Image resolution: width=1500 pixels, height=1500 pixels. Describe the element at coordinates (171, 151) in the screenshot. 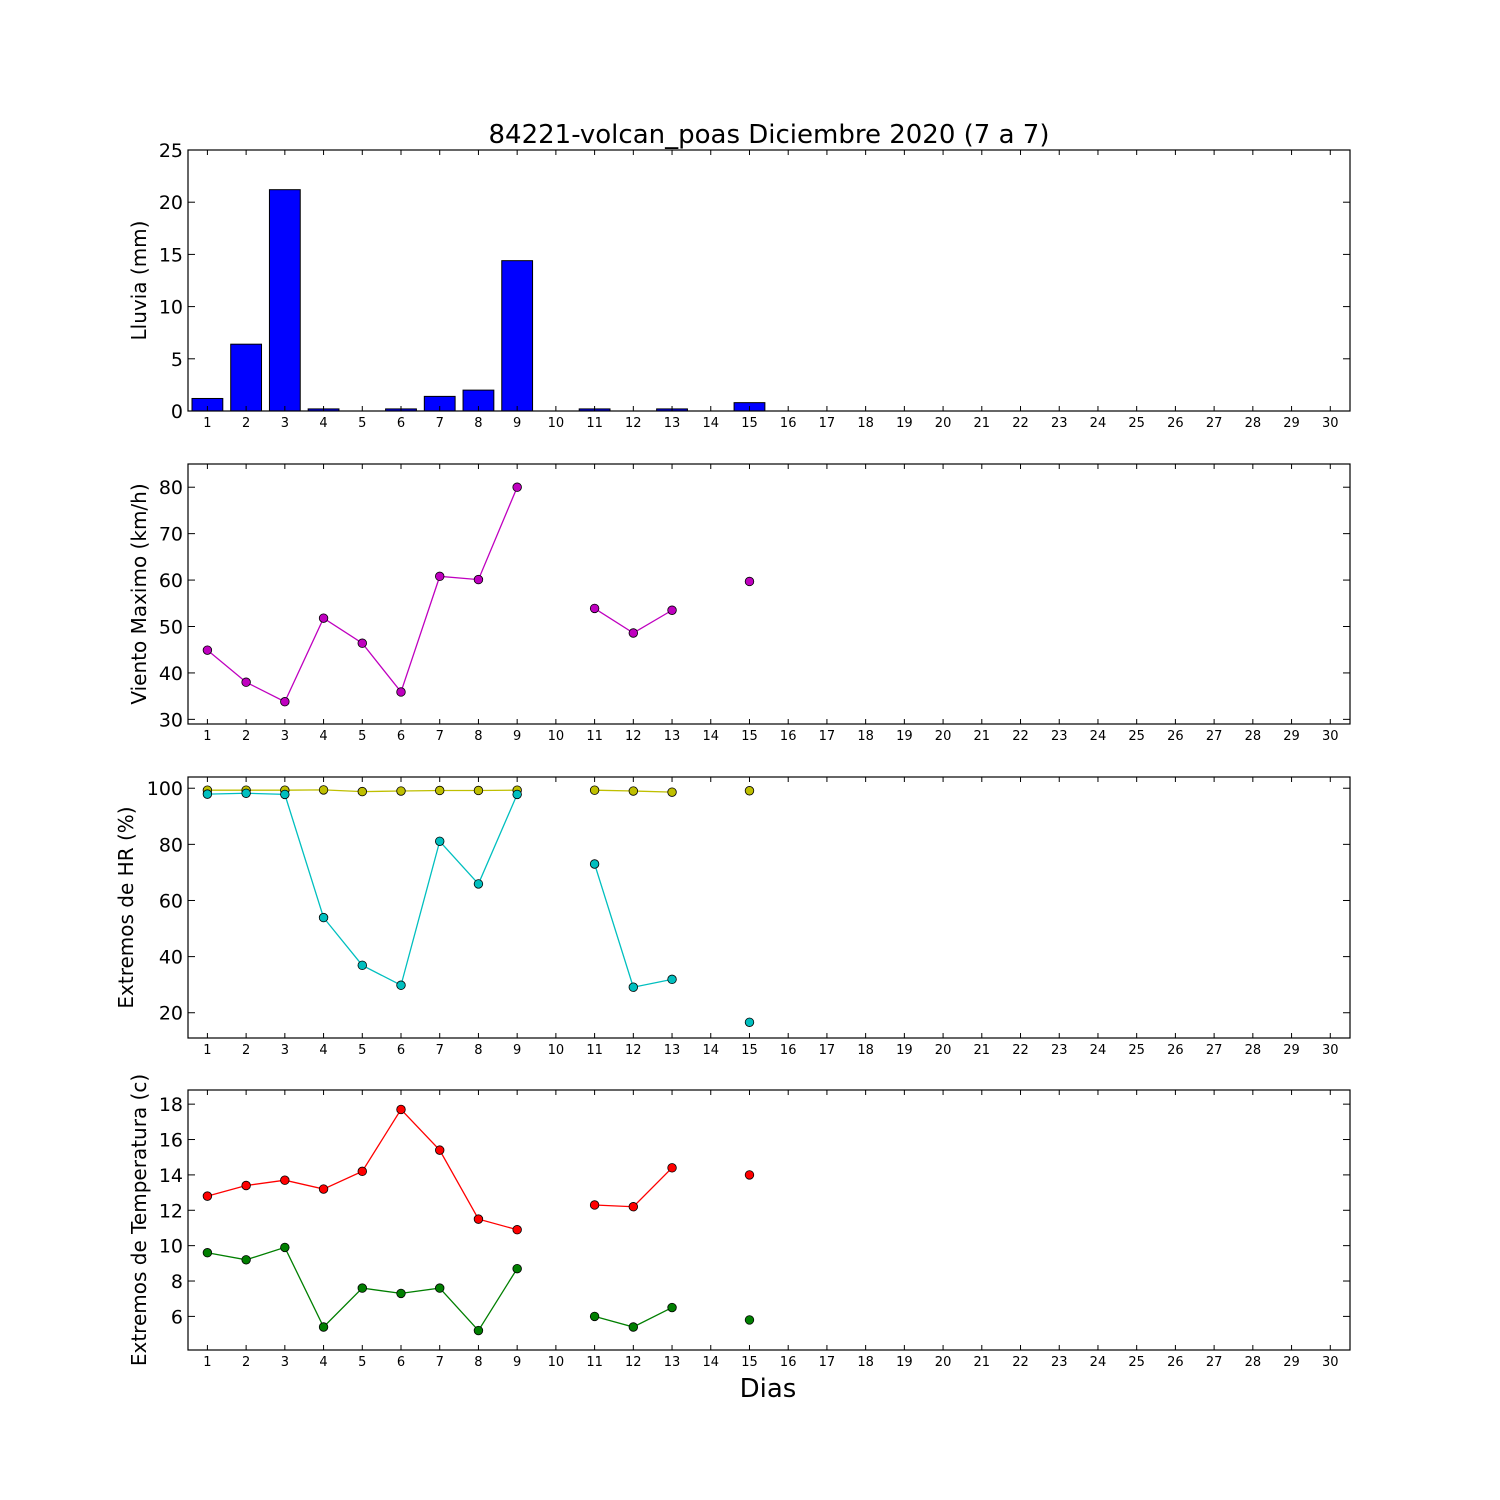

I see `y-tick-label: 25` at that location.